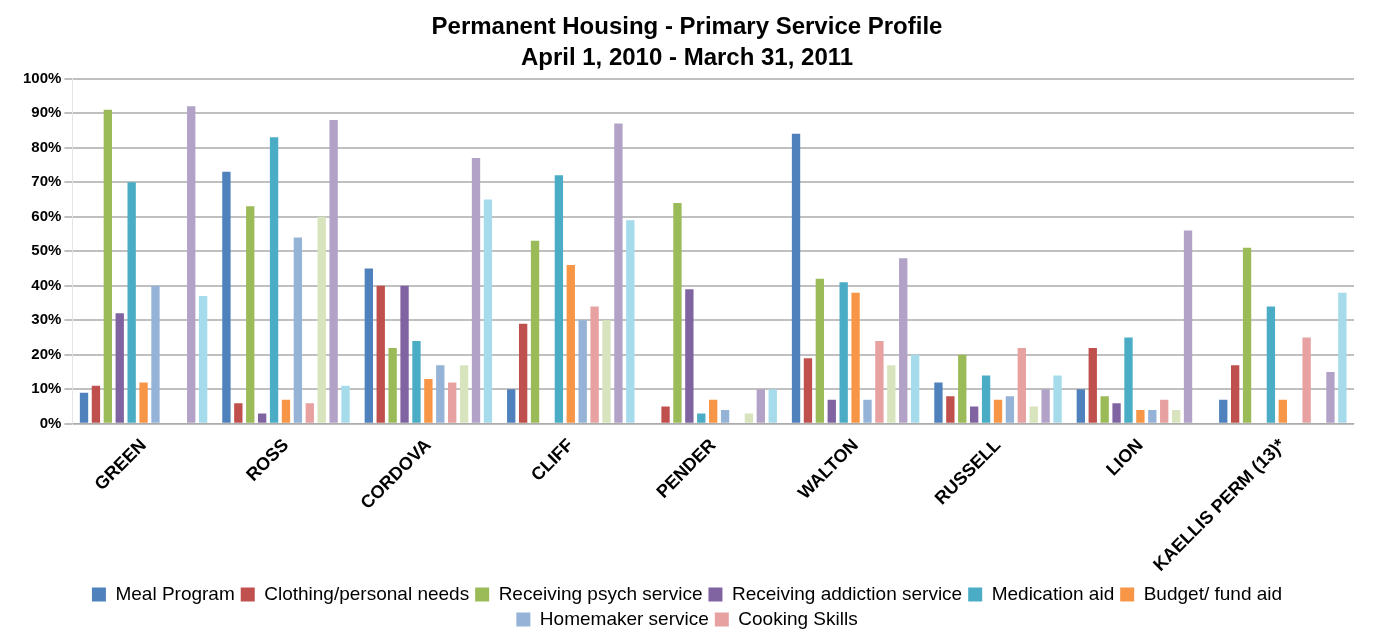 The width and height of the screenshot is (1384, 644). What do you see at coordinates (46, 250) in the screenshot?
I see `y-tick-label: 50%` at bounding box center [46, 250].